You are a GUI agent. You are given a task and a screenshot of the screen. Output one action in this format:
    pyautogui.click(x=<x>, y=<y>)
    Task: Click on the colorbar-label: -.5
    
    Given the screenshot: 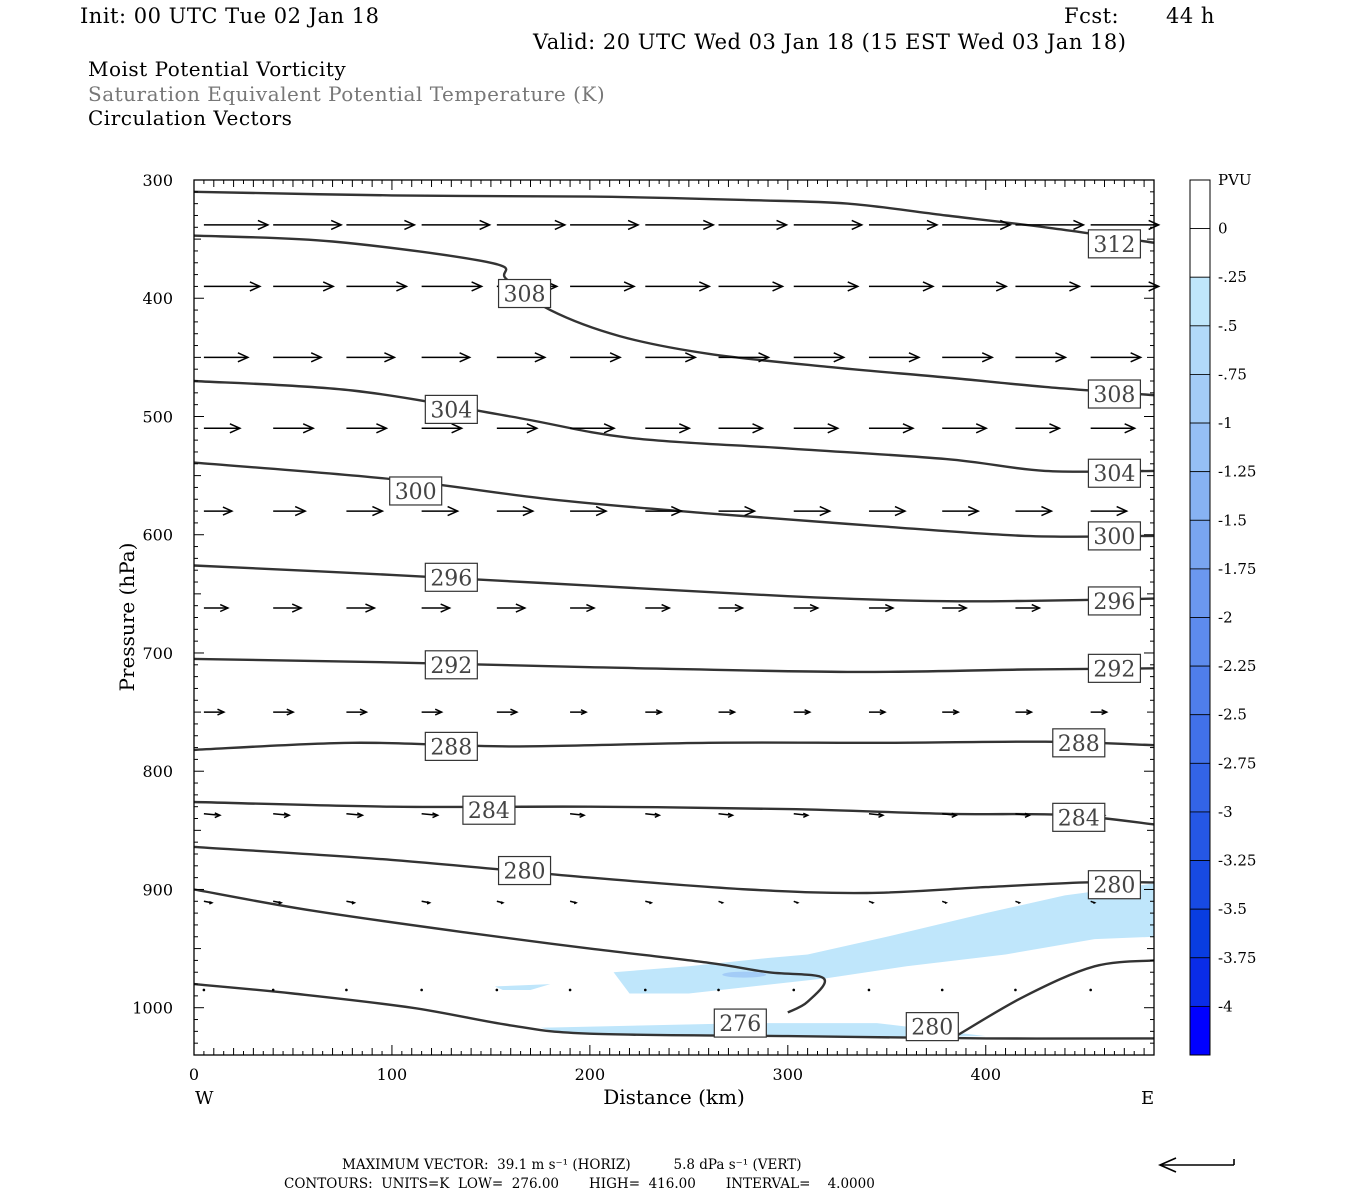 What is the action you would take?
    pyautogui.click(x=1227, y=326)
    